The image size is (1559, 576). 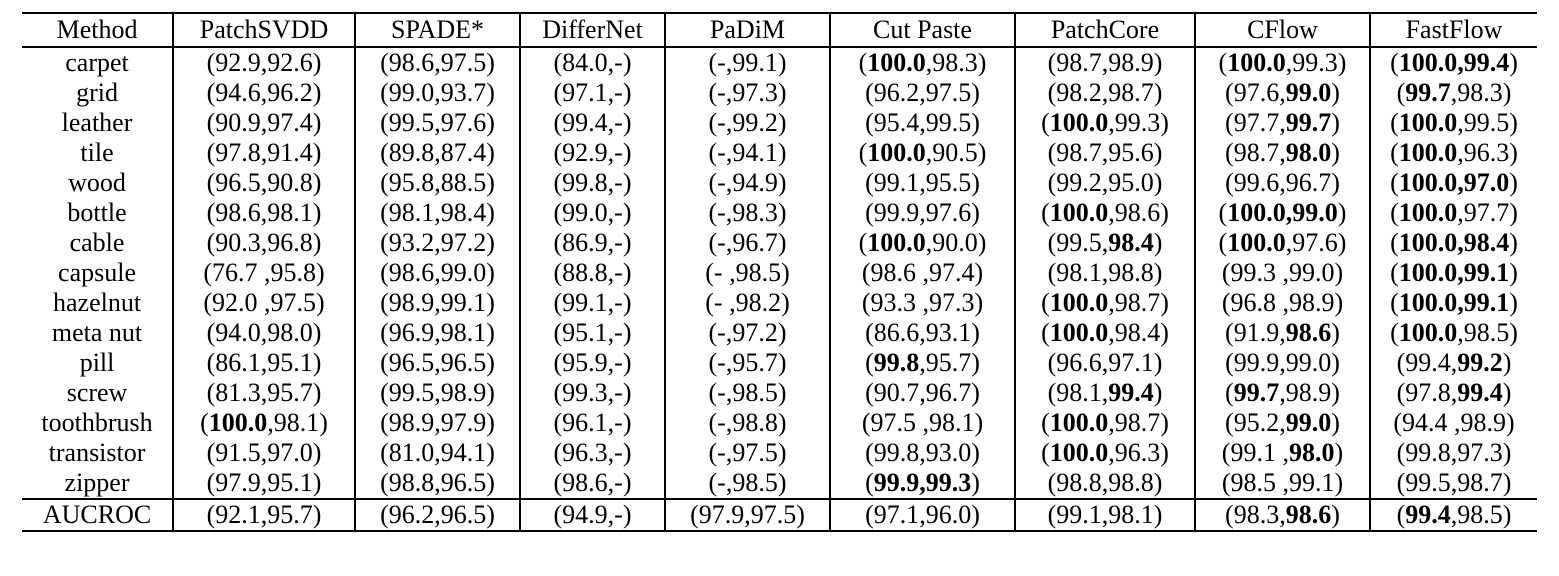 I want to click on cell-leather-differnet: (99.4,-), so click(x=592, y=123).